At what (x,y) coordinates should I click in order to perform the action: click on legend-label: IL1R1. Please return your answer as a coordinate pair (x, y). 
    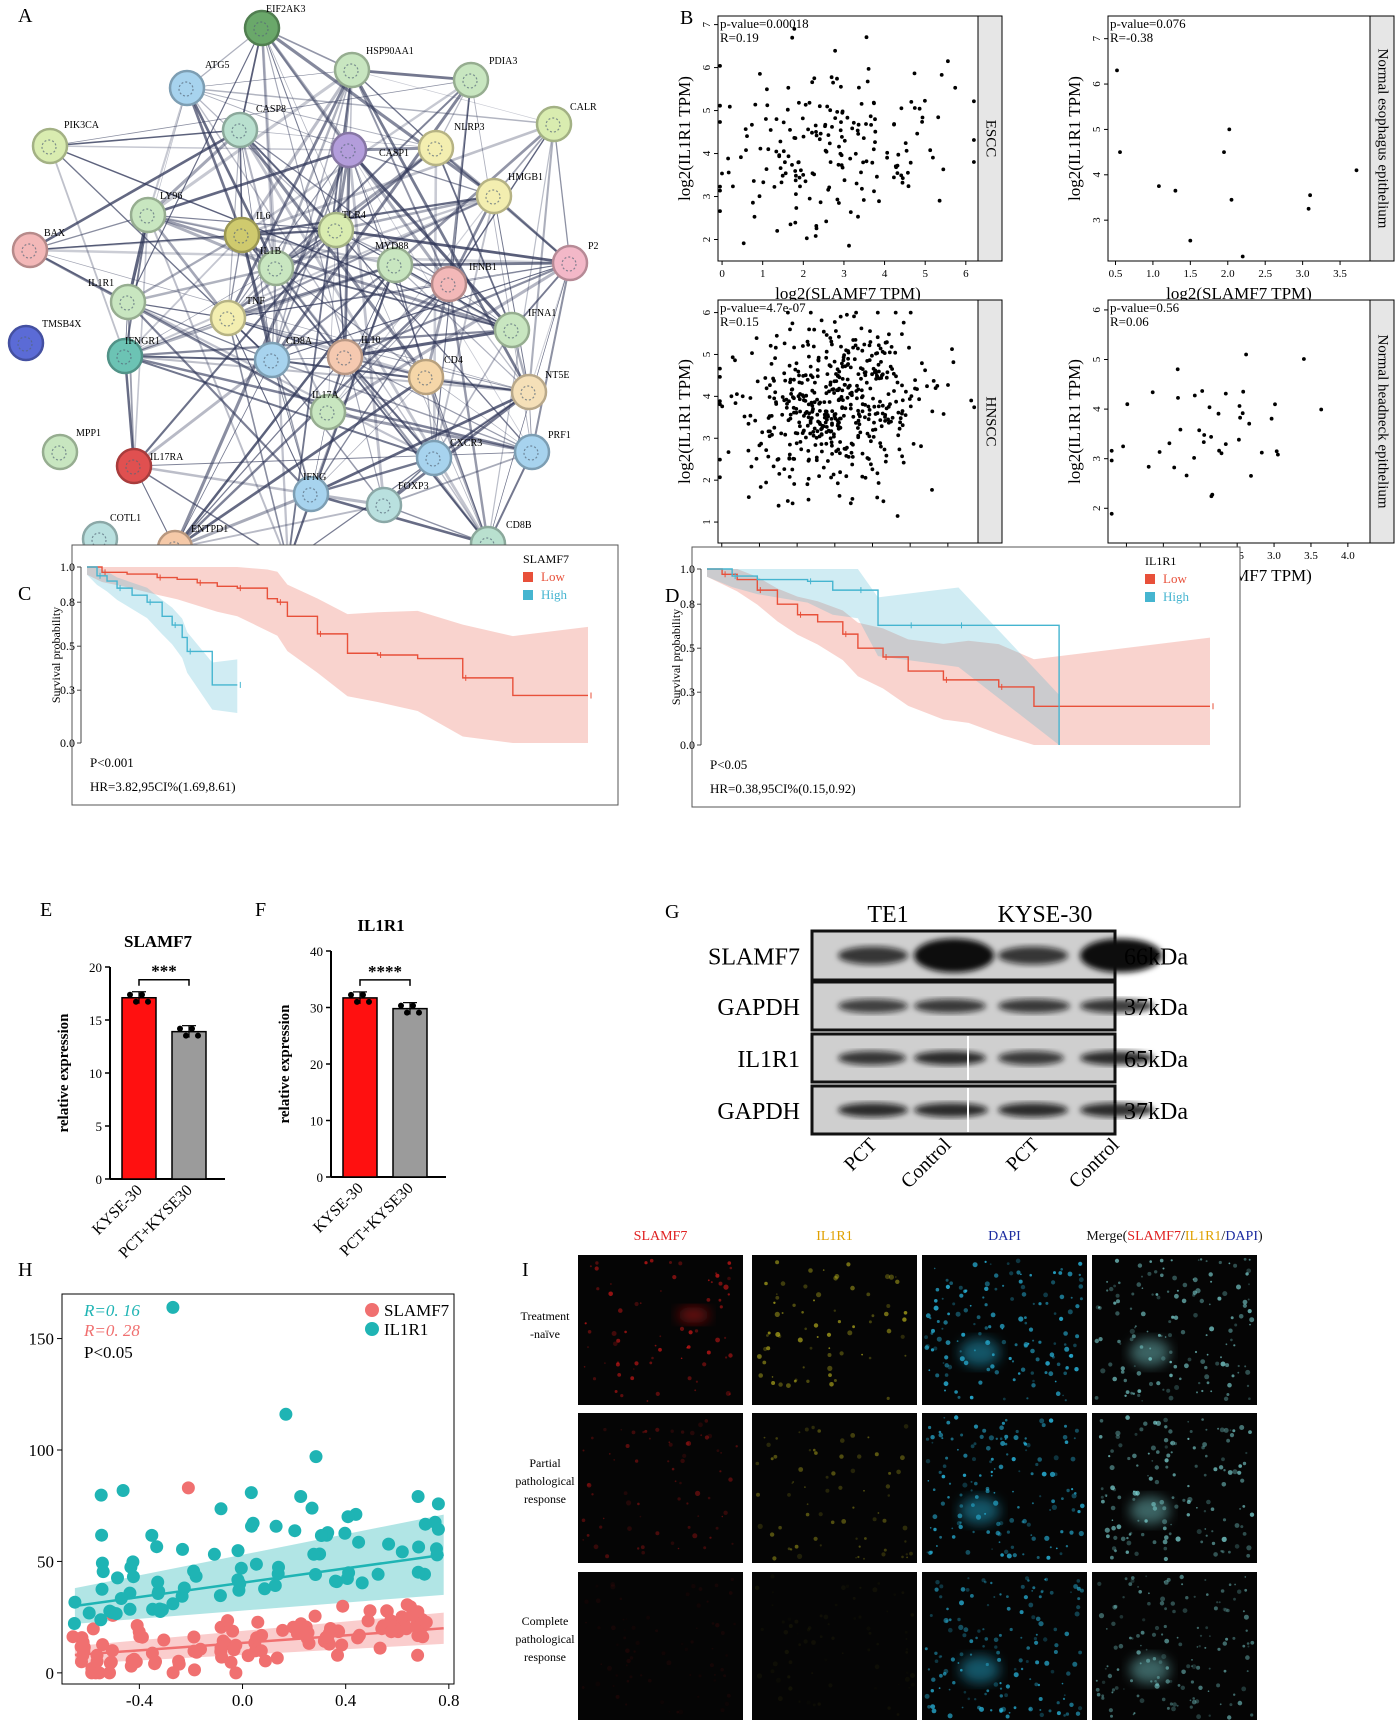
    Looking at the image, I should click on (406, 1329).